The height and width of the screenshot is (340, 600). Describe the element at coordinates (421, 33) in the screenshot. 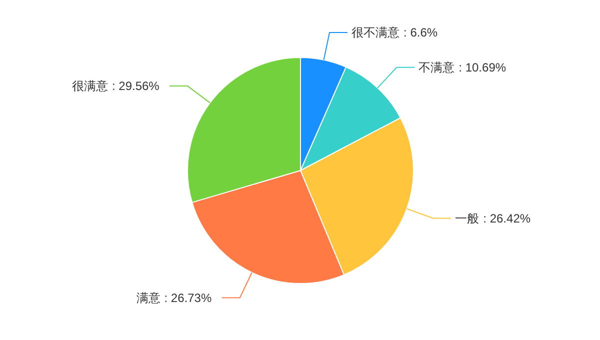

I see `data-label: : 6.6%` at that location.